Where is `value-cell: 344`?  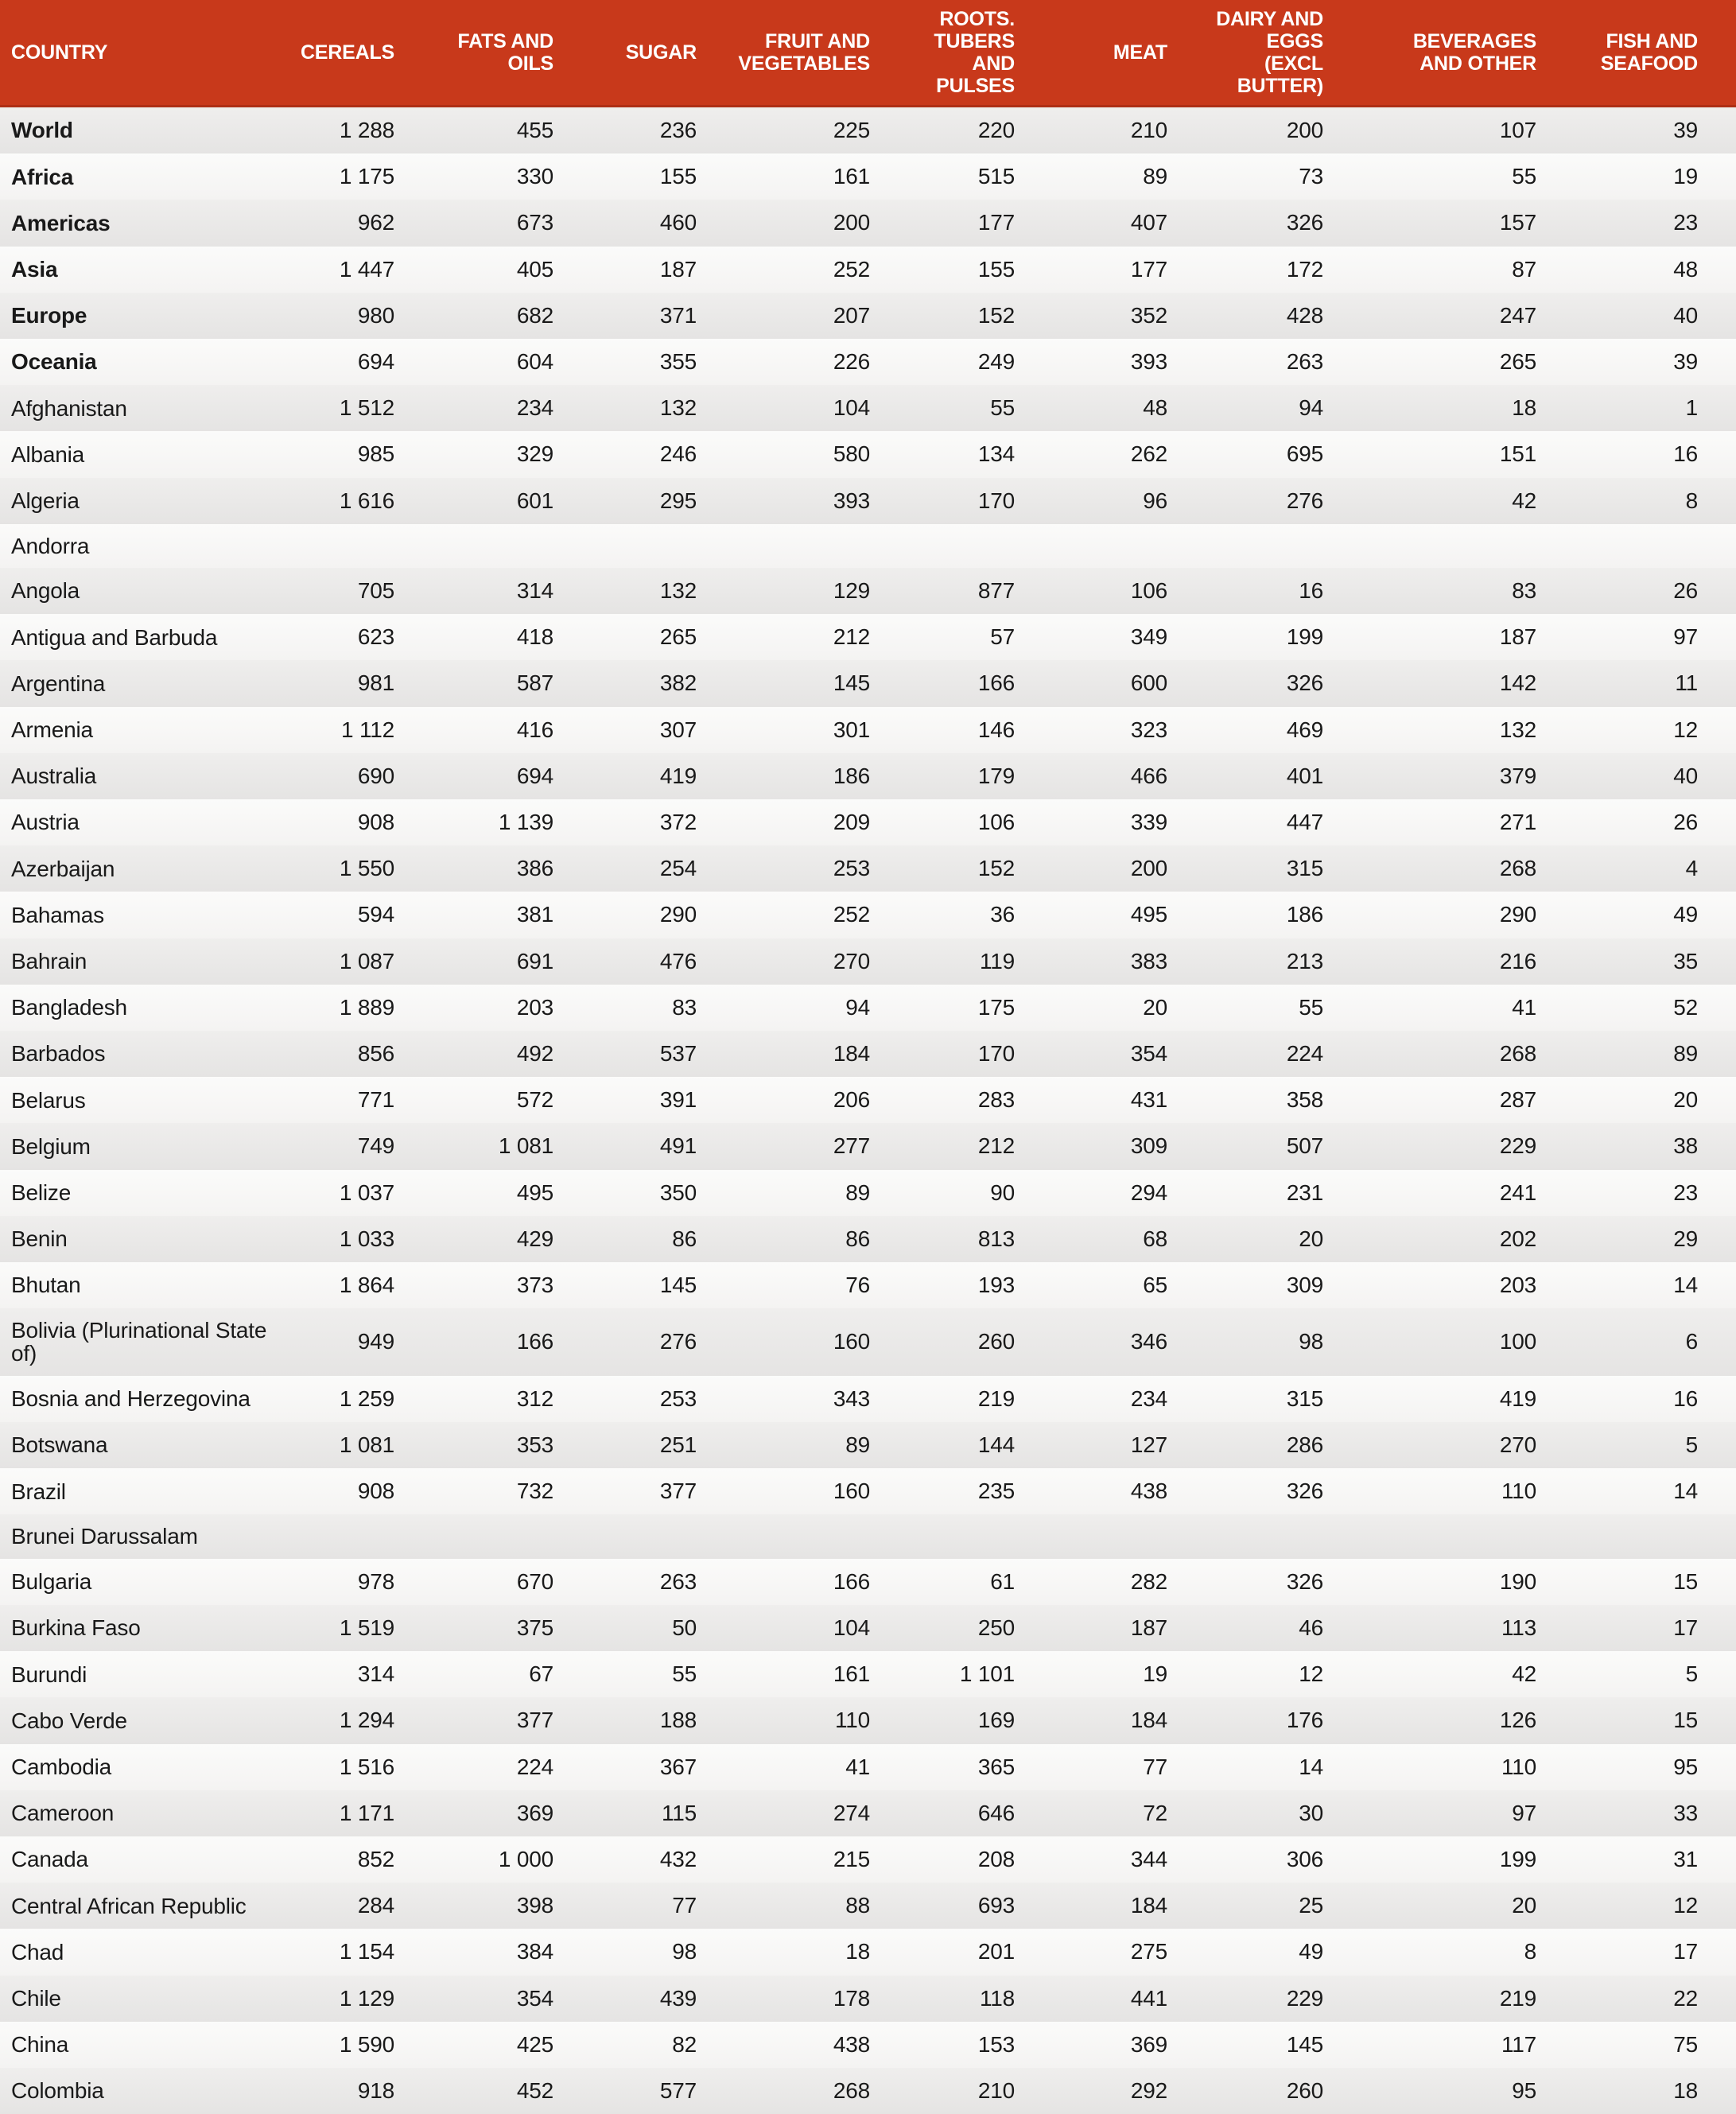 value-cell: 344 is located at coordinates (1102, 1859).